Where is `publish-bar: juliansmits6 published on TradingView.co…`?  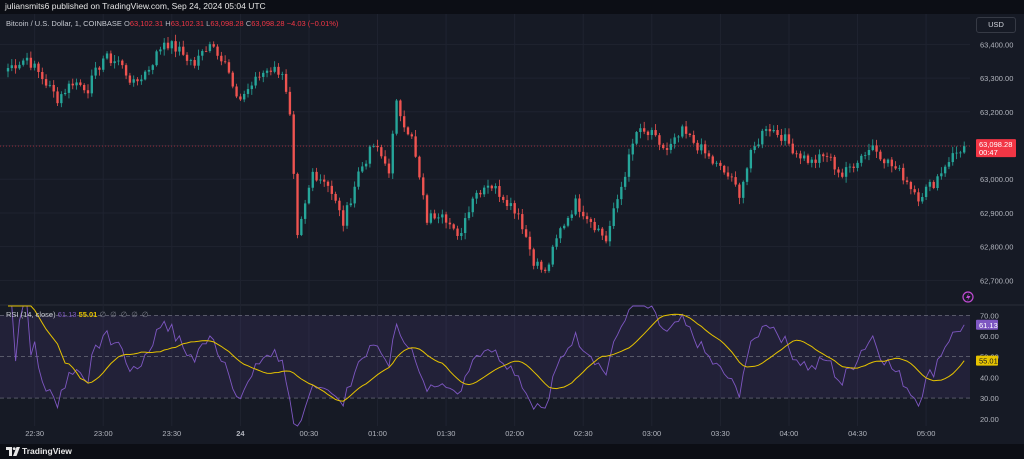
publish-bar: juliansmits6 published on TradingView.co… is located at coordinates (512, 7).